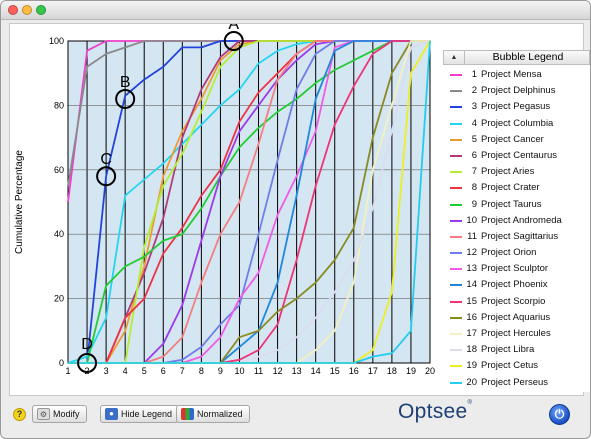 The image size is (591, 439). I want to click on legend-number: 7, so click(474, 172).